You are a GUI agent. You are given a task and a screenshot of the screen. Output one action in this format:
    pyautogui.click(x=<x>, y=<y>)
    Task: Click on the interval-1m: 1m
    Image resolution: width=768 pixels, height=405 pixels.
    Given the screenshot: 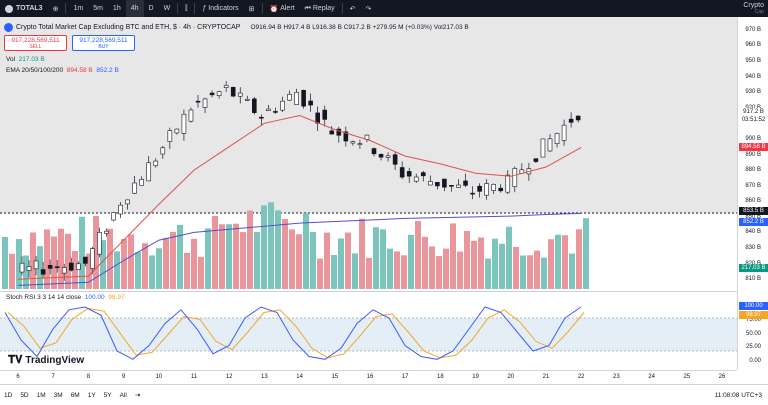 What is the action you would take?
    pyautogui.click(x=78, y=8)
    